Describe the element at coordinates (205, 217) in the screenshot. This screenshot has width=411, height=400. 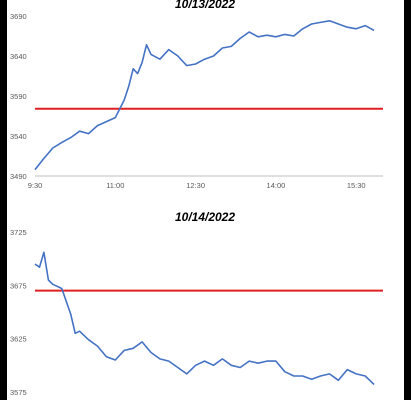
I see `chart-title: 10/14/2022` at that location.